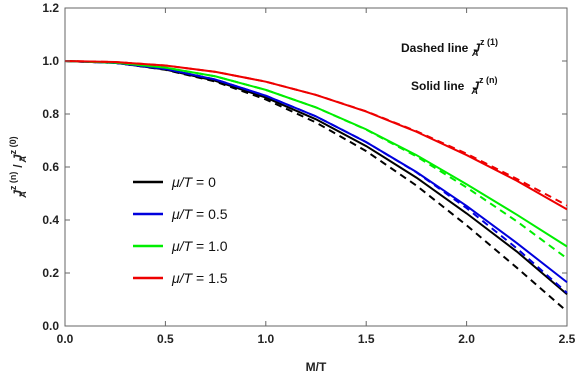 Image resolution: width=576 pixels, height=380 pixels. I want to click on y-axis-label: Jz (n)A / Jz (0)A, so click(18, 167).